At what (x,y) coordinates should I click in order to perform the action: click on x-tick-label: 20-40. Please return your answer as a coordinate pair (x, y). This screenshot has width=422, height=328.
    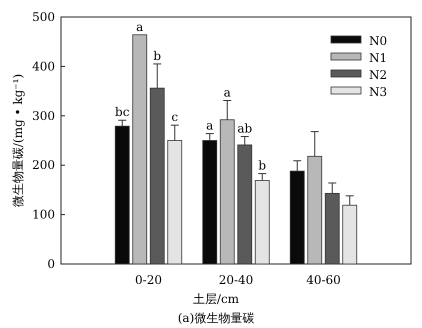
    Looking at the image, I should click on (236, 280).